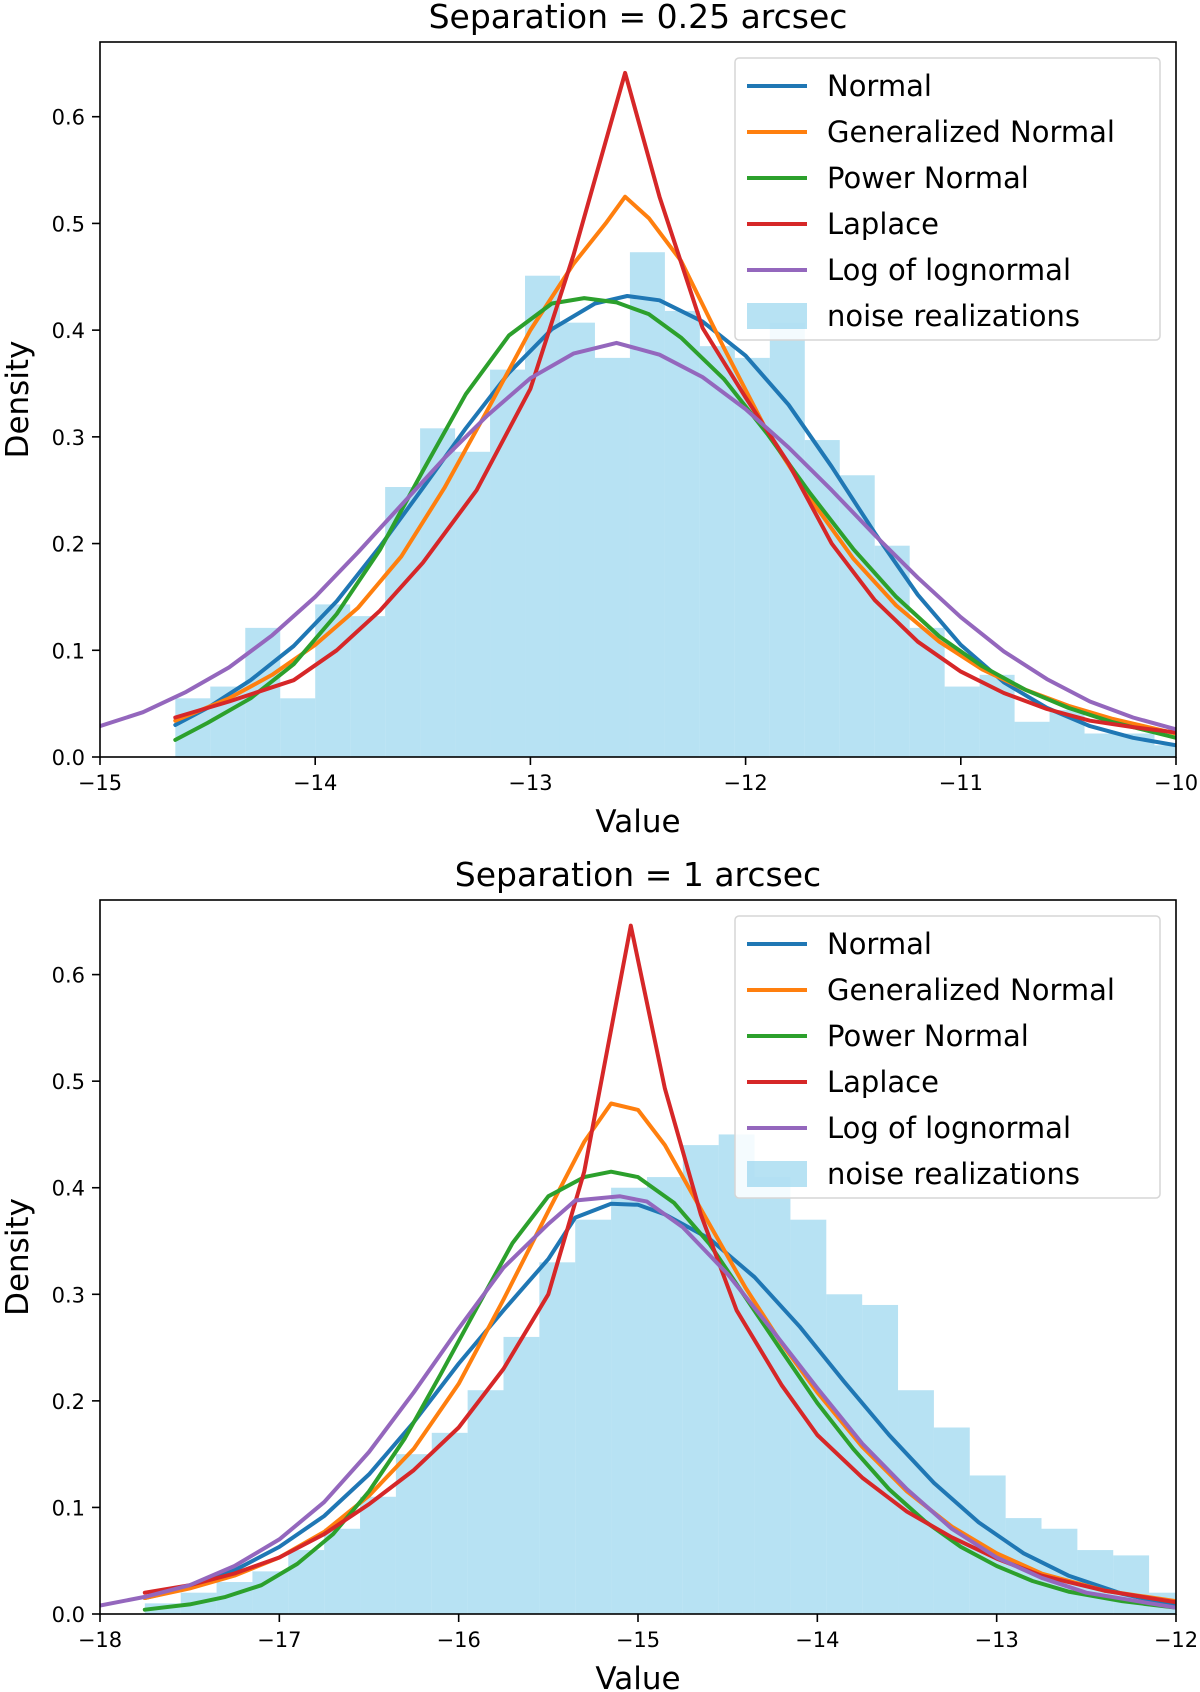 The height and width of the screenshot is (1692, 1200). Describe the element at coordinates (459, 1640) in the screenshot. I see `x-tick-label: −16` at that location.